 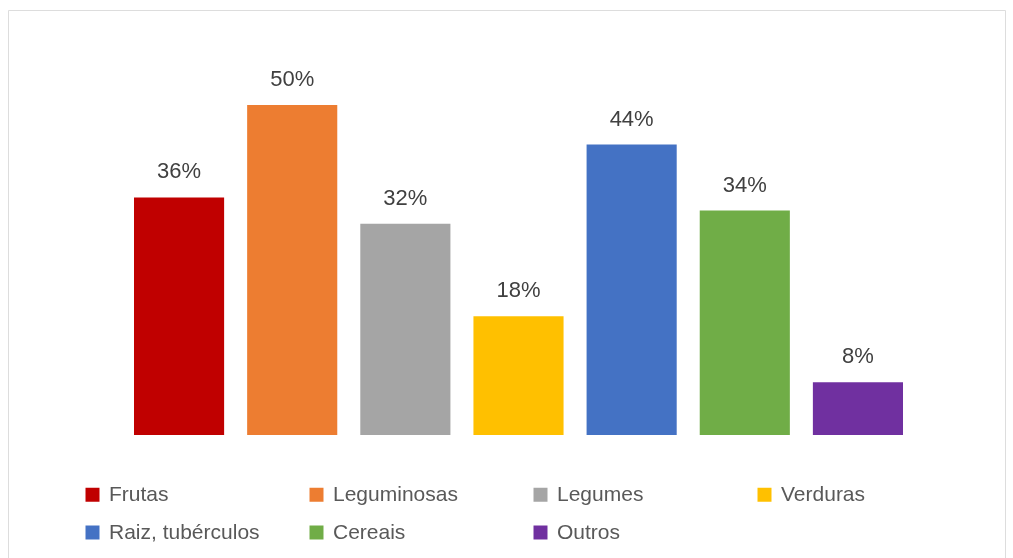 I want to click on data-label: 8%, so click(x=858, y=356).